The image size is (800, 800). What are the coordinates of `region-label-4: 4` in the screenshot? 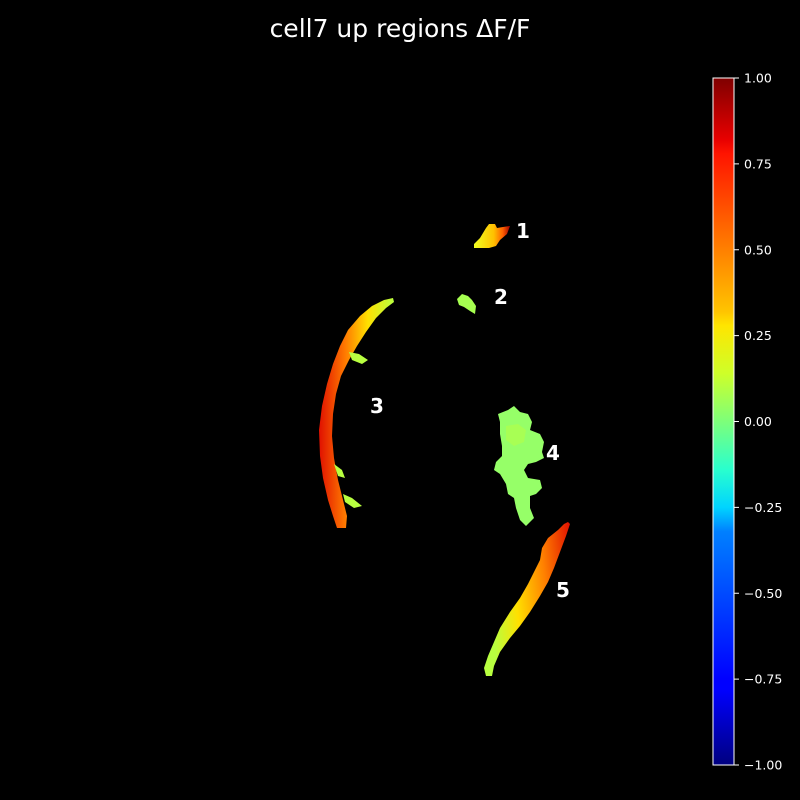 It's located at (553, 453).